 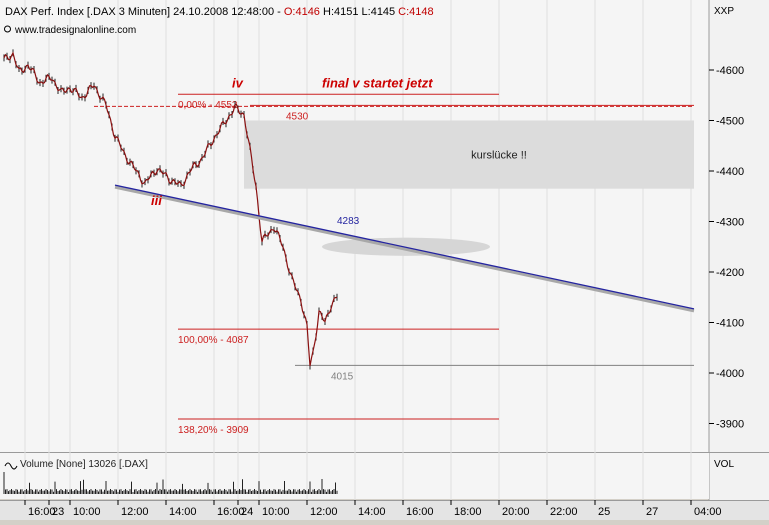 What do you see at coordinates (730, 374) in the screenshot?
I see `y-tick-label-1: -4000` at bounding box center [730, 374].